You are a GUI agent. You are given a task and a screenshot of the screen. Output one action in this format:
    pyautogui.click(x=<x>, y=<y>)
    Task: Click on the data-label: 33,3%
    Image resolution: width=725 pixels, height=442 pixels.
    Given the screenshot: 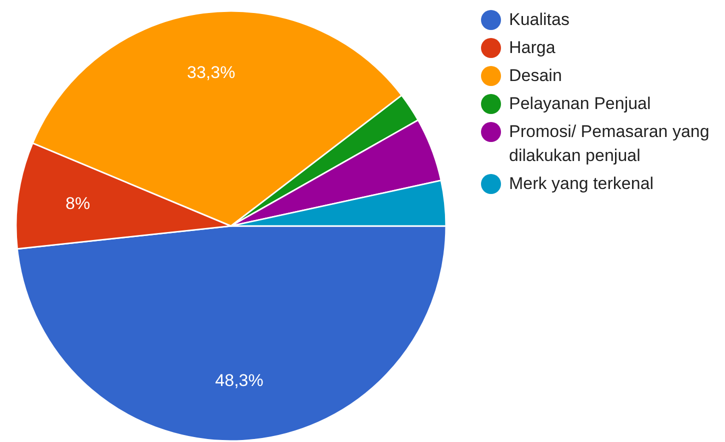 What is the action you would take?
    pyautogui.click(x=211, y=72)
    